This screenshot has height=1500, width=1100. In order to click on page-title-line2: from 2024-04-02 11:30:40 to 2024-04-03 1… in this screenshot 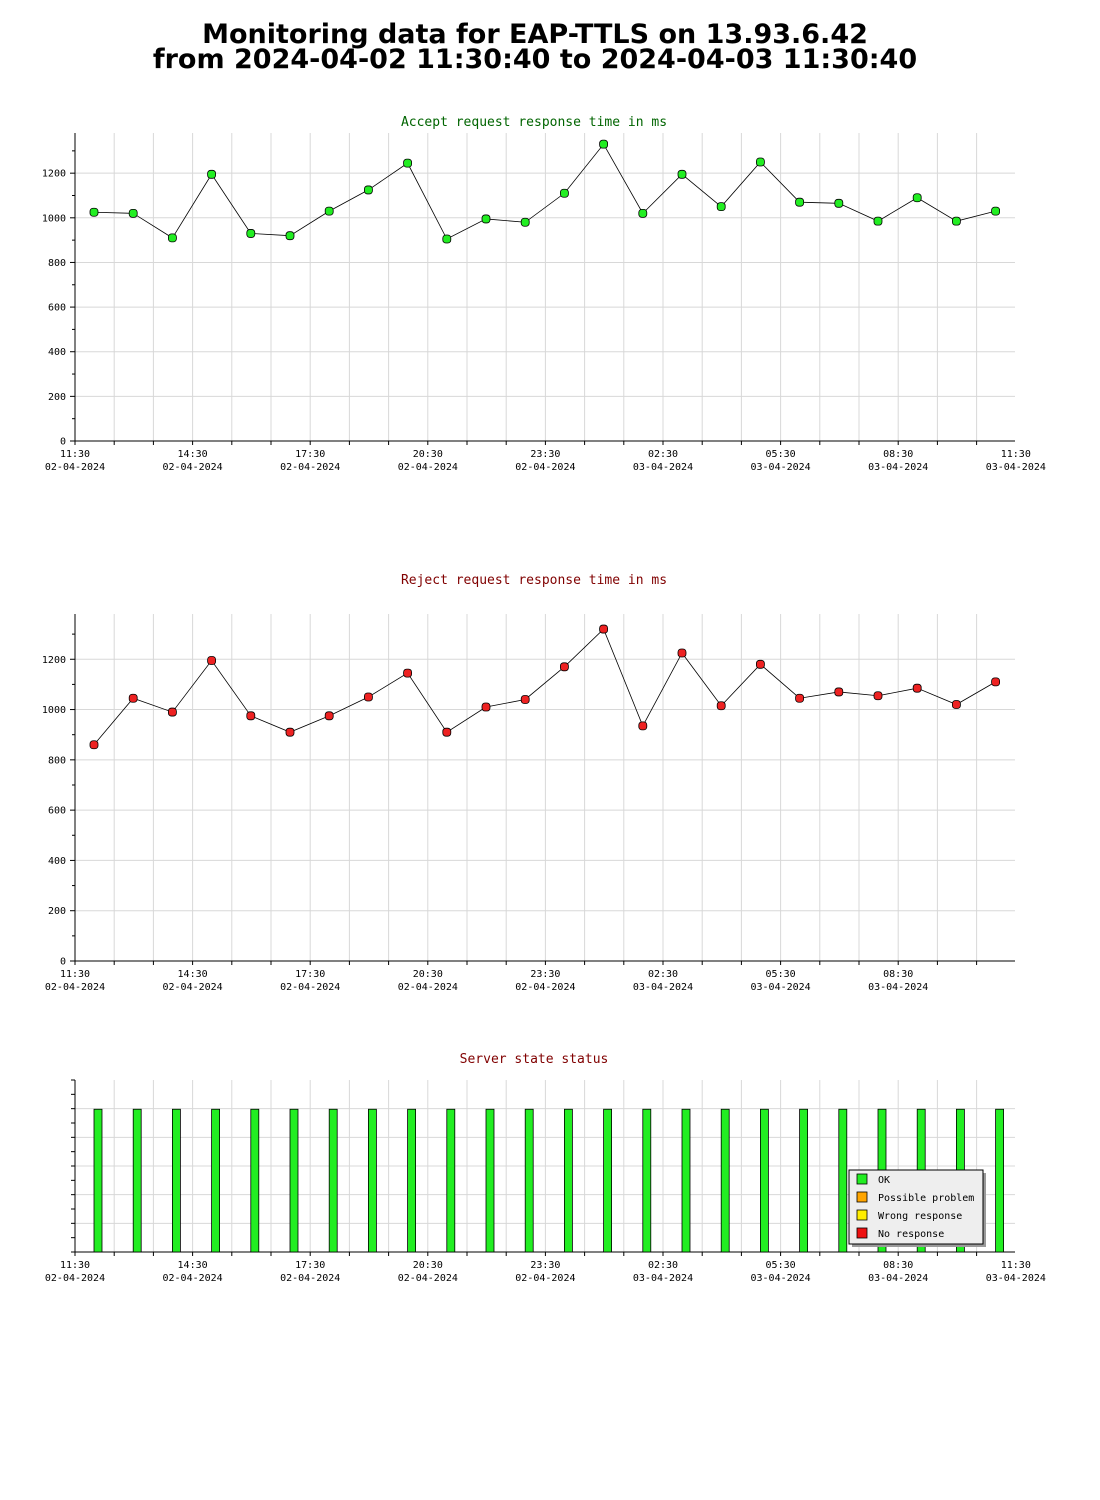, I will do `click(535, 59)`.